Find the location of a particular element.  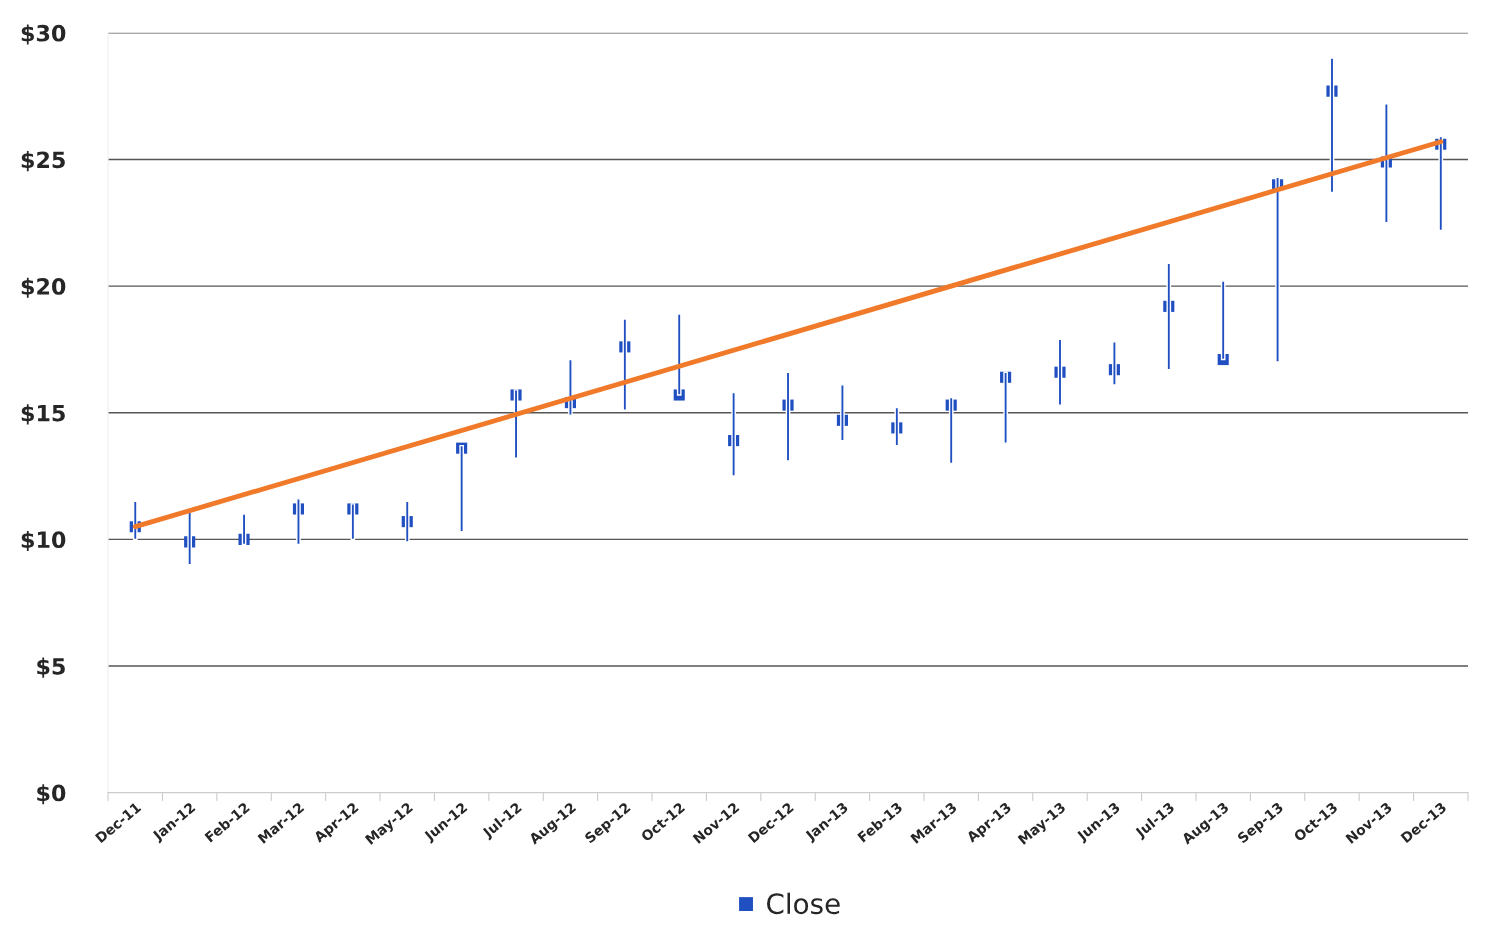

legend-label: Close is located at coordinates (803, 903).